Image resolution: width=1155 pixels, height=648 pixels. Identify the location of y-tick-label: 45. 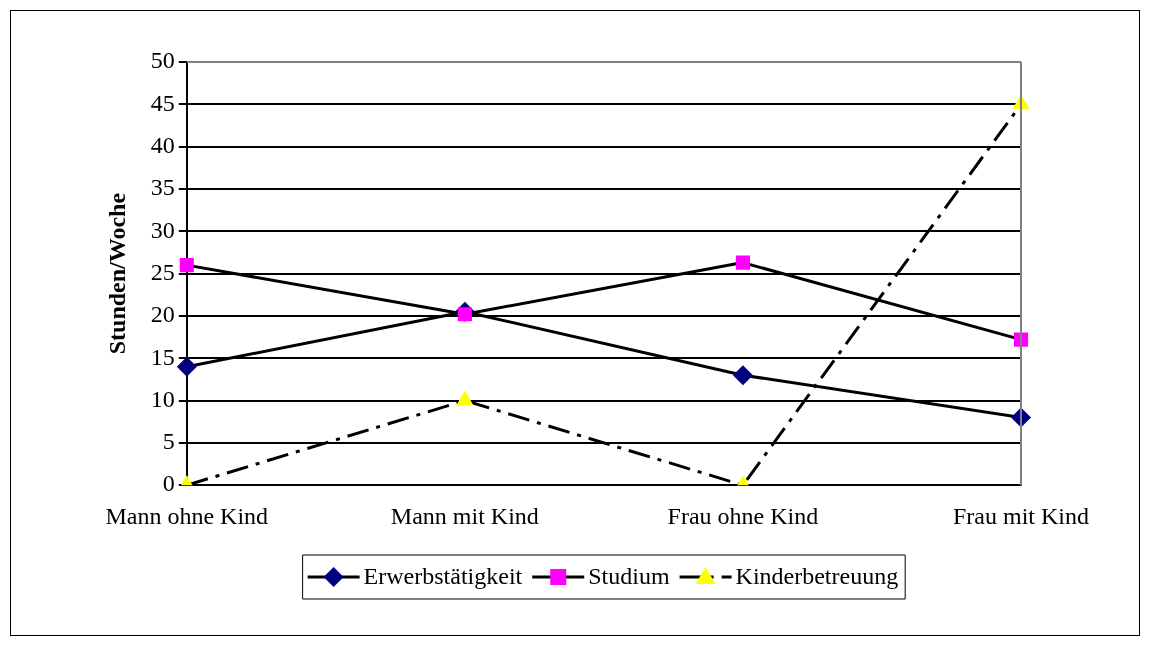
(162, 102).